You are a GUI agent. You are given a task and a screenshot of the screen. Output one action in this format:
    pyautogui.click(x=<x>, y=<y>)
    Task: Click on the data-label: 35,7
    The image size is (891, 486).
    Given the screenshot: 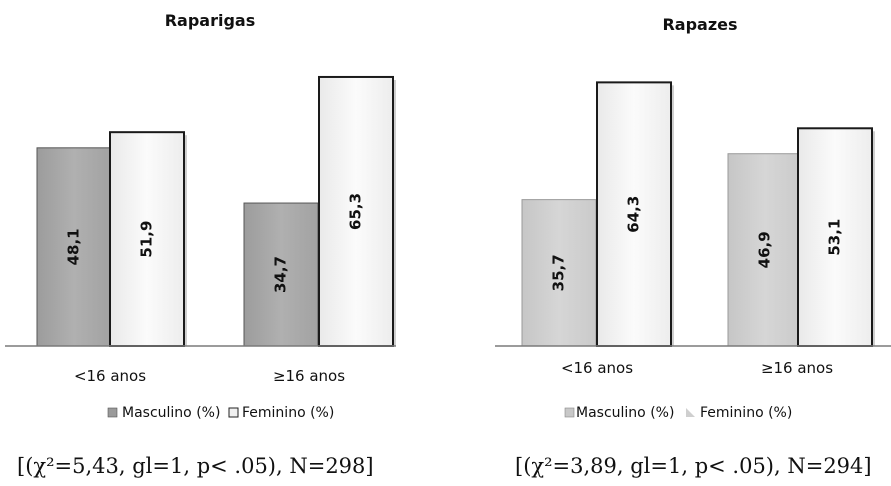 What is the action you would take?
    pyautogui.click(x=559, y=272)
    